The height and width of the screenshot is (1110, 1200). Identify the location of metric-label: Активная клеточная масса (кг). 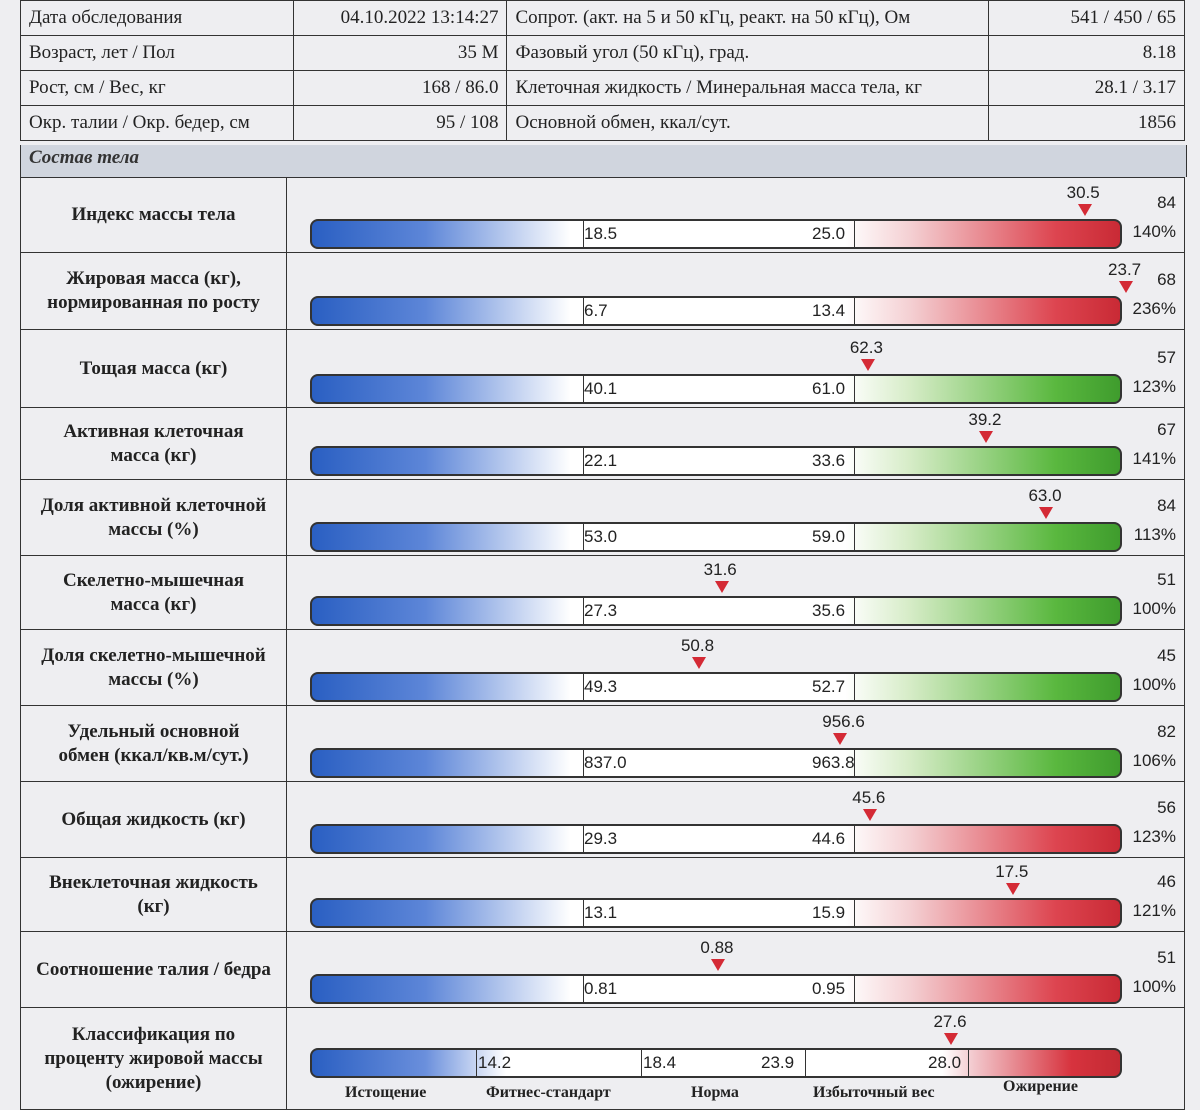
(154, 443).